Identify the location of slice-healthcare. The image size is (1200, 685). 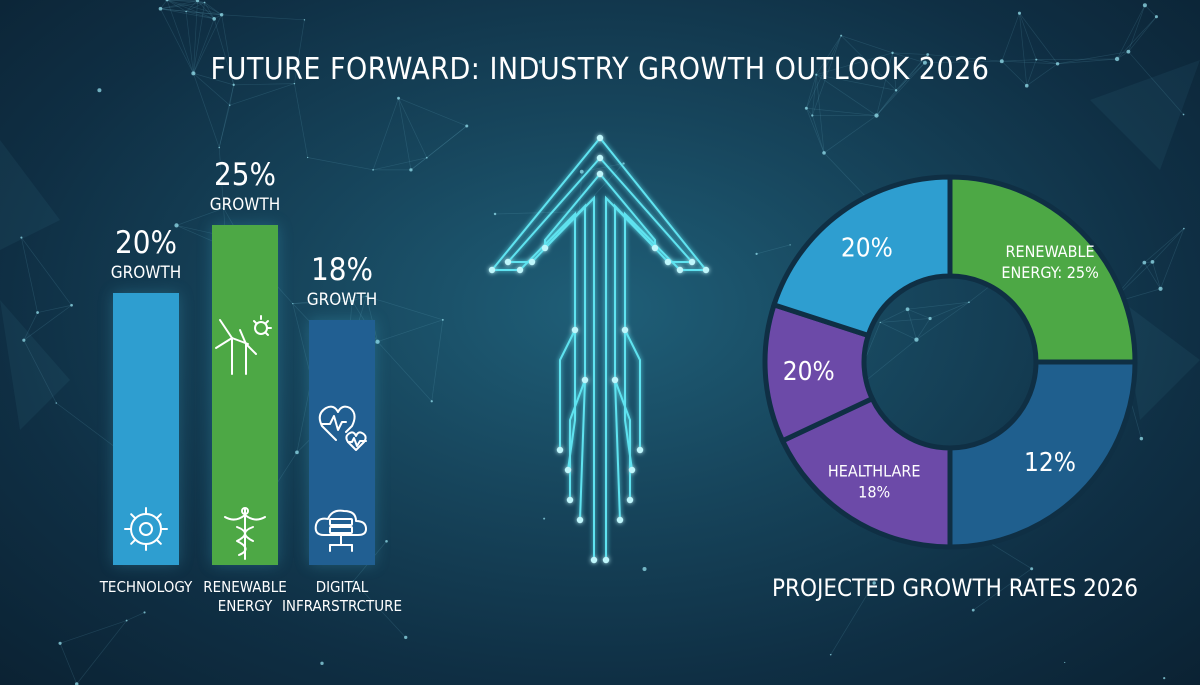
(866, 472).